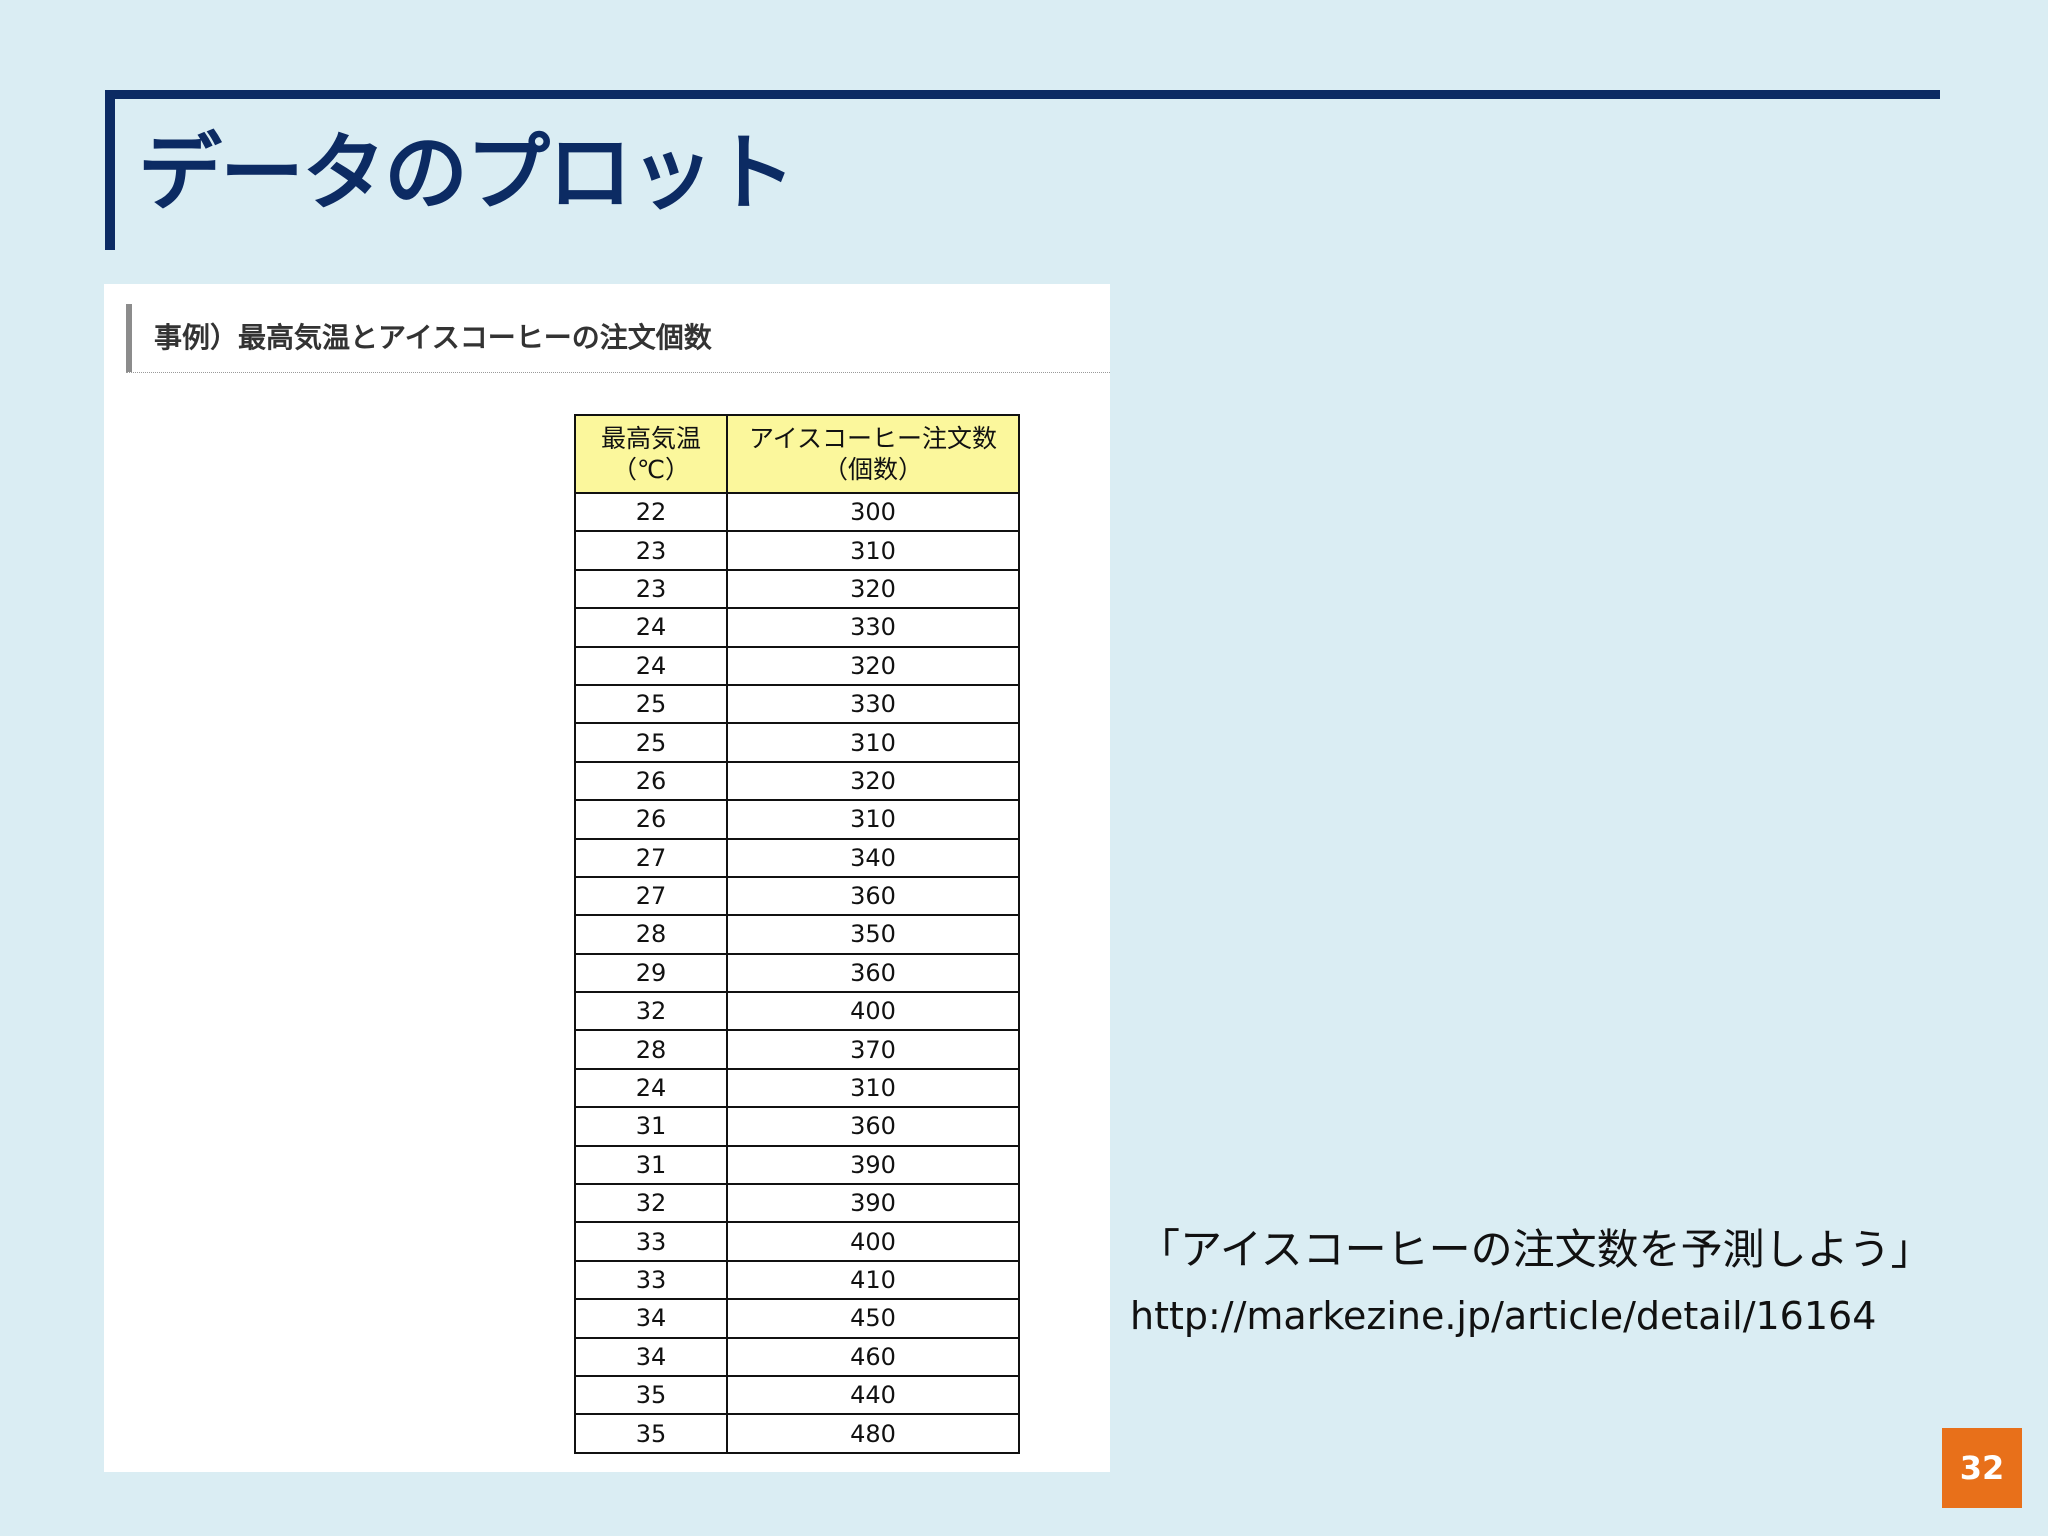 This screenshot has height=1536, width=2048. I want to click on table-row: 24 310, so click(797, 1088).